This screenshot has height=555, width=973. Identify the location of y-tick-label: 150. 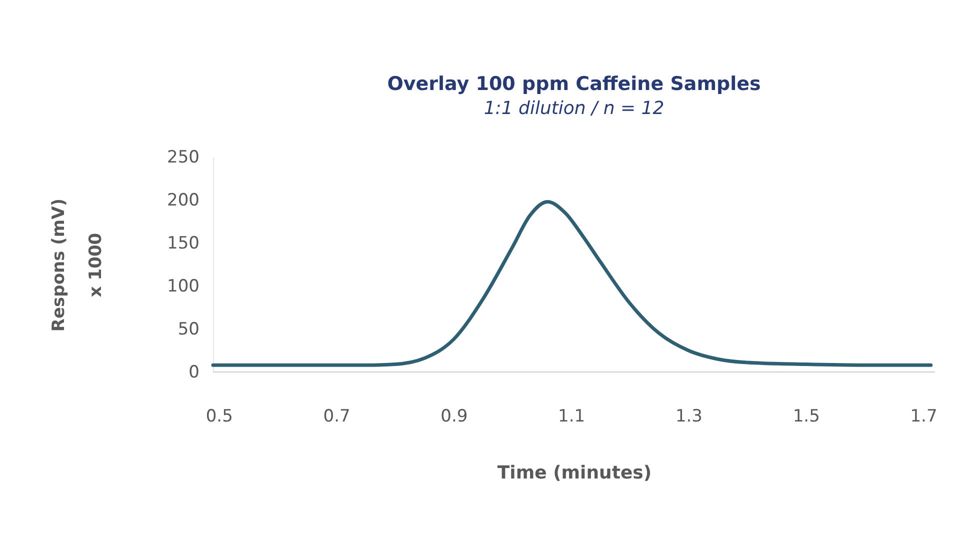
(183, 244).